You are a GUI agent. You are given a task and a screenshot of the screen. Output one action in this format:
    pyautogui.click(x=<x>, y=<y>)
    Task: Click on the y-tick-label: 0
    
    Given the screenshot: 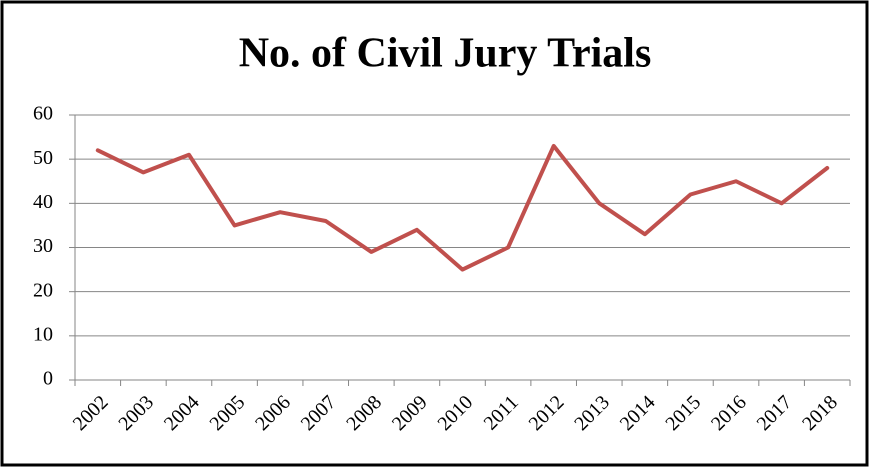 What is the action you would take?
    pyautogui.click(x=48, y=379)
    